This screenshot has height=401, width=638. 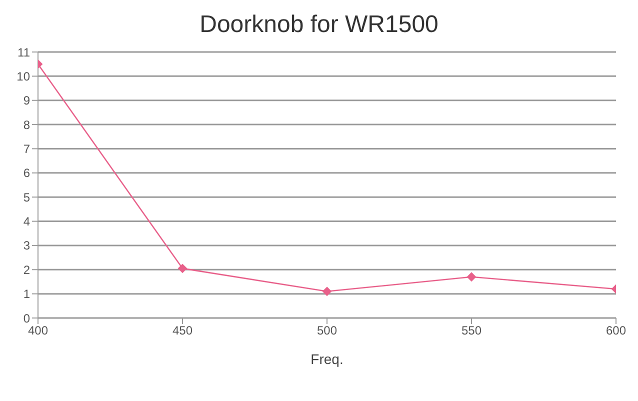 I want to click on chart-title: Doorknob for WR1500, so click(x=319, y=25).